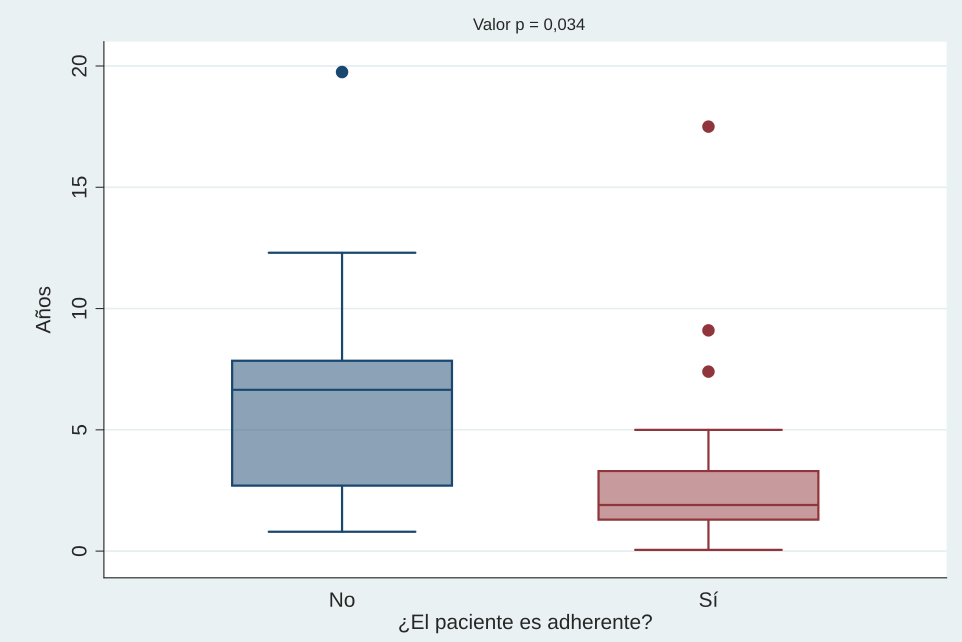 The width and height of the screenshot is (962, 642). I want to click on x-axis-title: ¿El paciente es adherente?, so click(525, 624).